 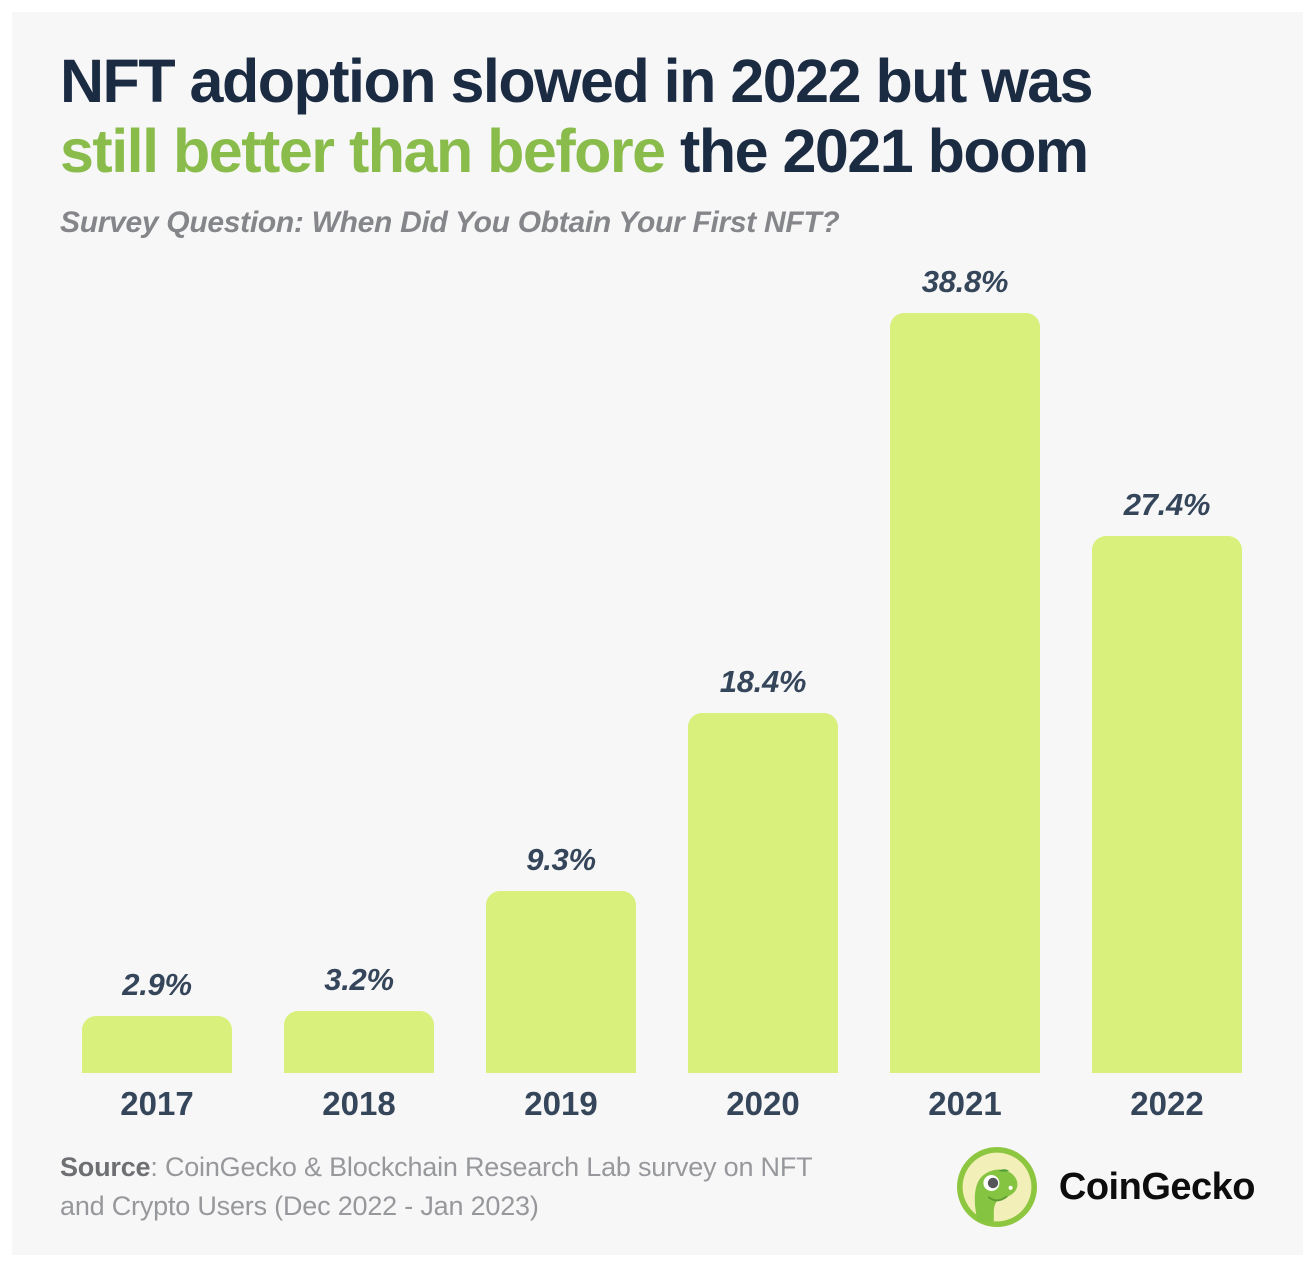 I want to click on bar-group-2018: 3.2%, so click(x=359, y=1018).